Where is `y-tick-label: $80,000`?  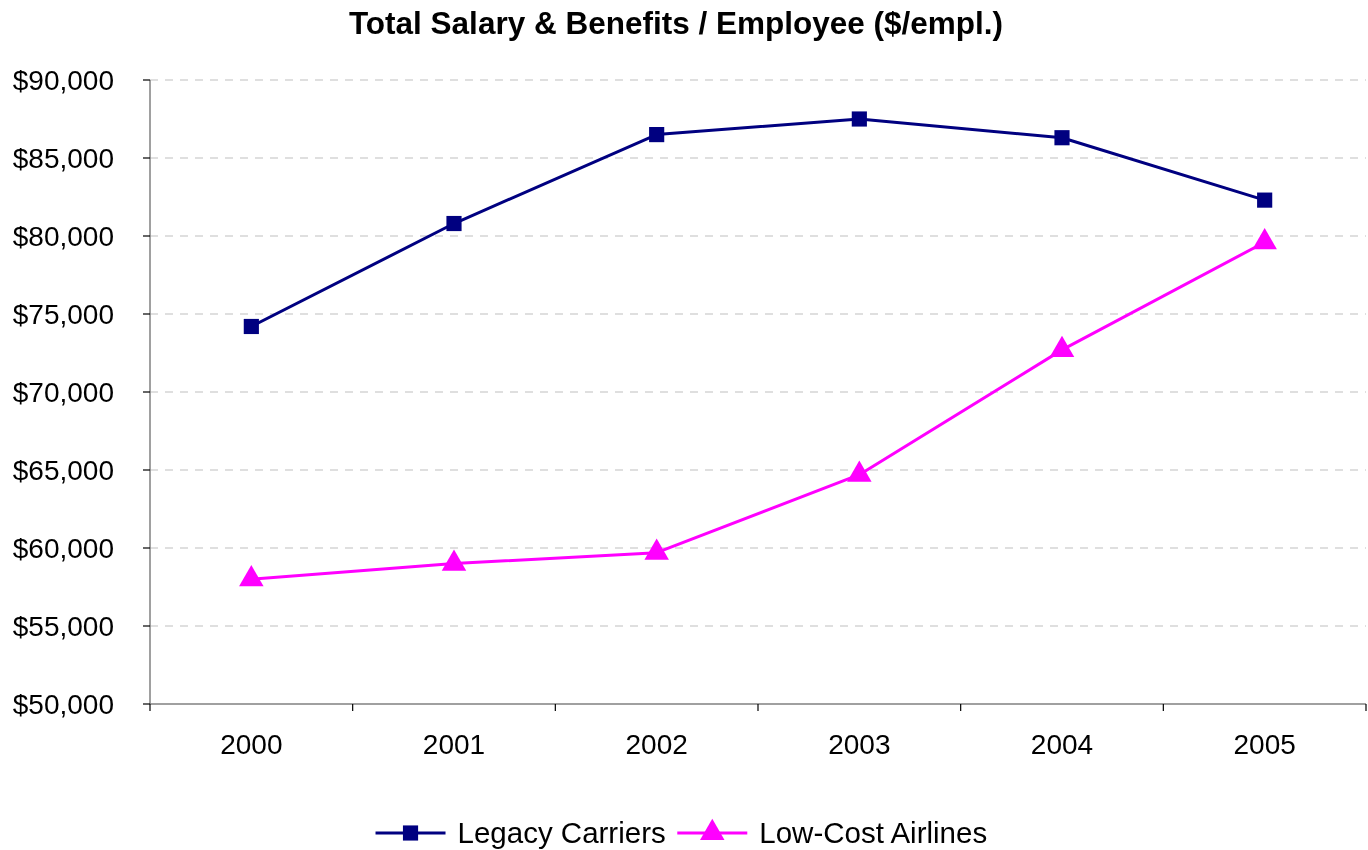 y-tick-label: $80,000 is located at coordinates (63, 236).